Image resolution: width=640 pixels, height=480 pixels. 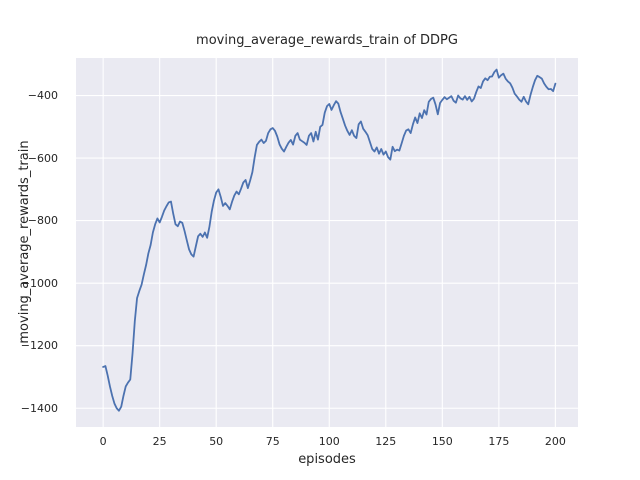 I want to click on y-axis-label-text: moving_average_rewards_train, so click(x=24, y=242).